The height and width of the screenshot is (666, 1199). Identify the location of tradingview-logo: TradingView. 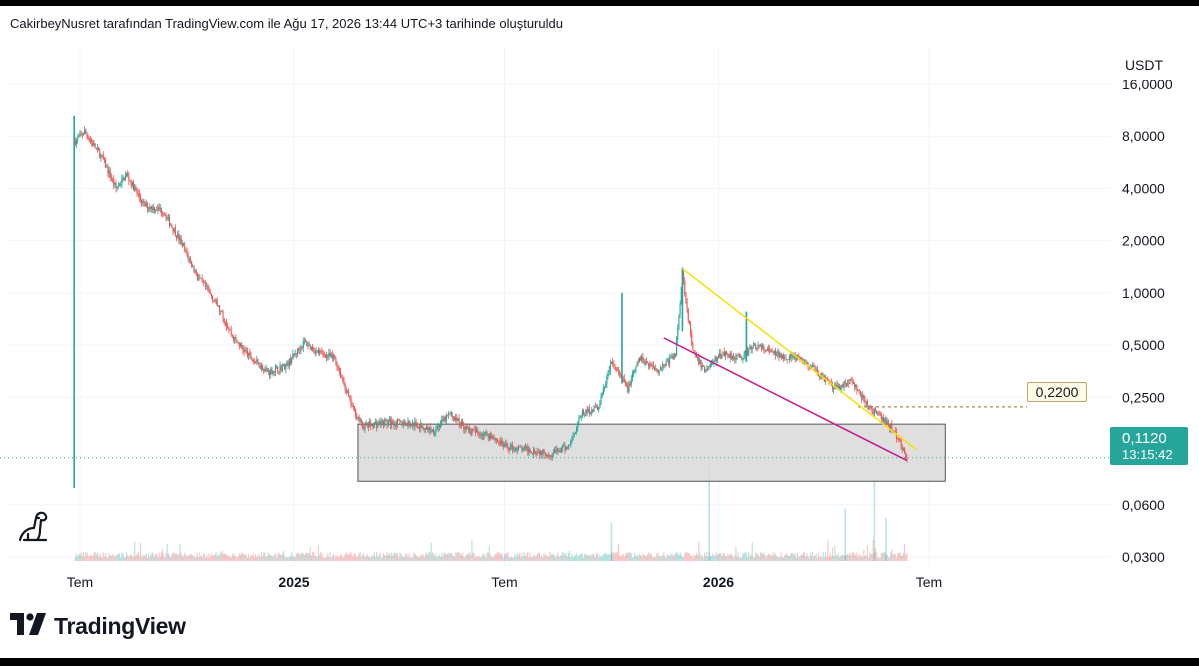
(98, 626).